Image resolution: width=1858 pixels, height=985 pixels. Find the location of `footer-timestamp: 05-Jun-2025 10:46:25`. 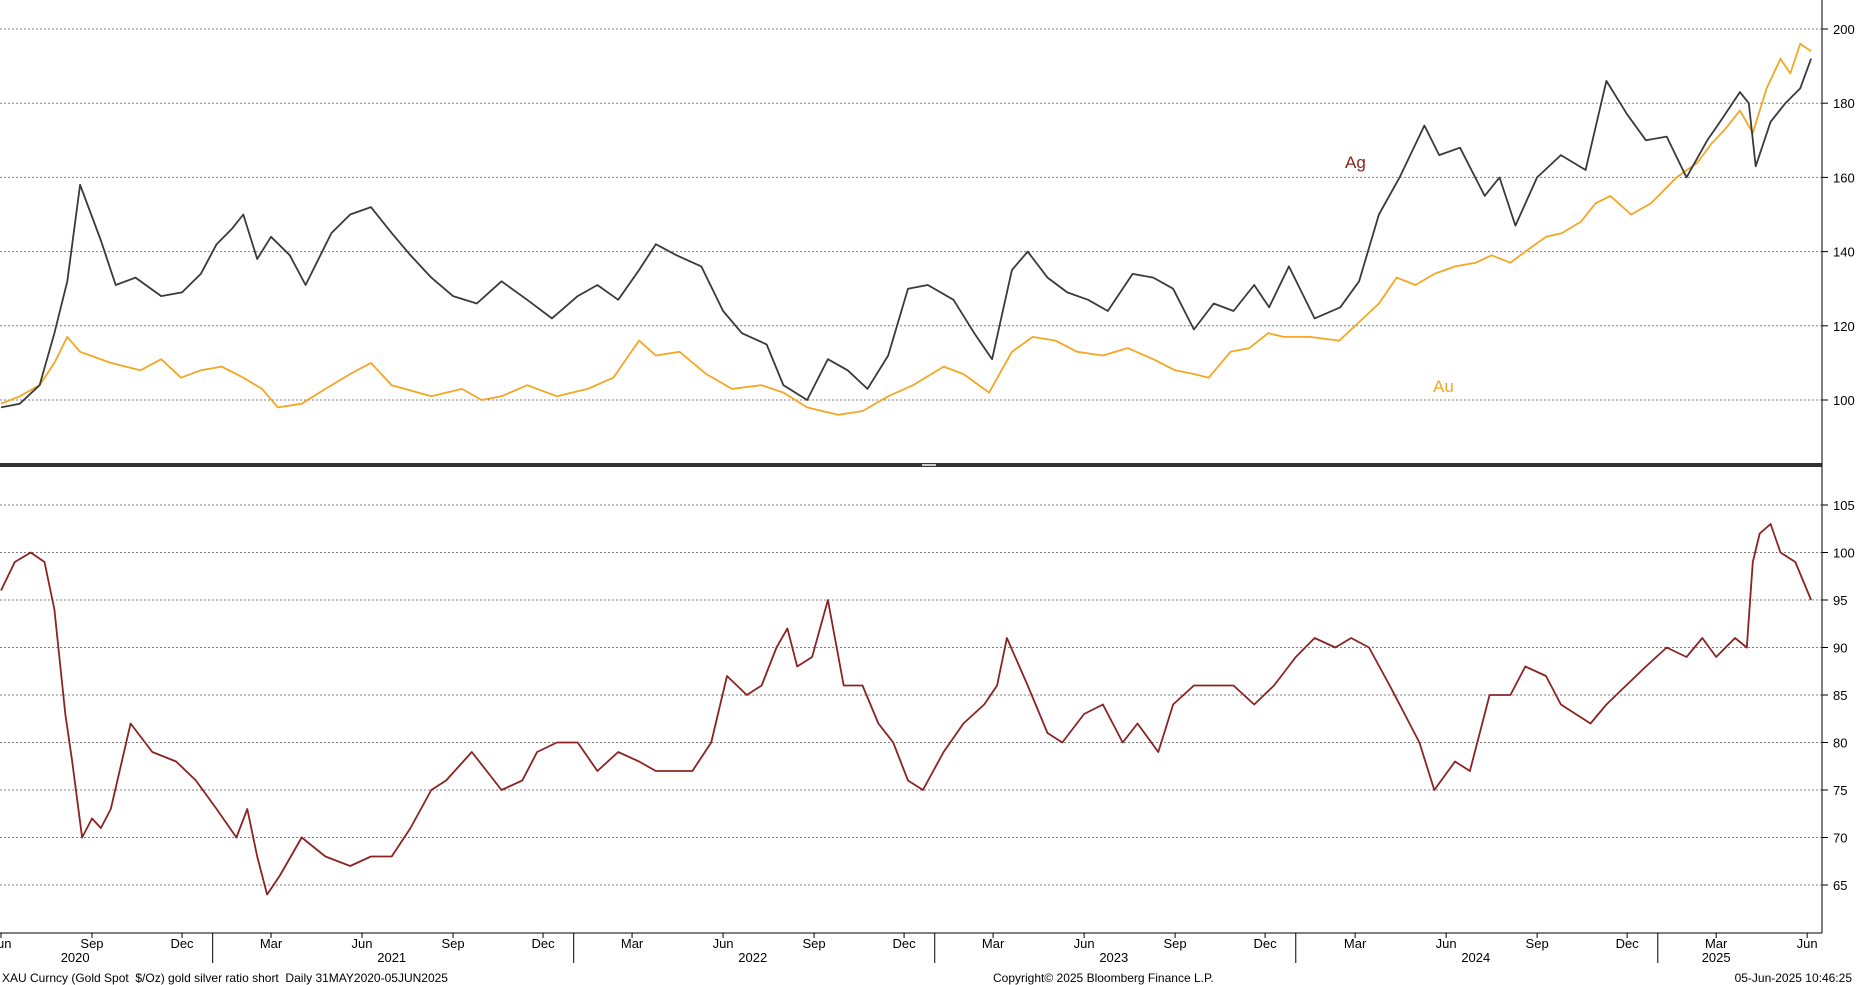

footer-timestamp: 05-Jun-2025 10:46:25 is located at coordinates (1793, 978).